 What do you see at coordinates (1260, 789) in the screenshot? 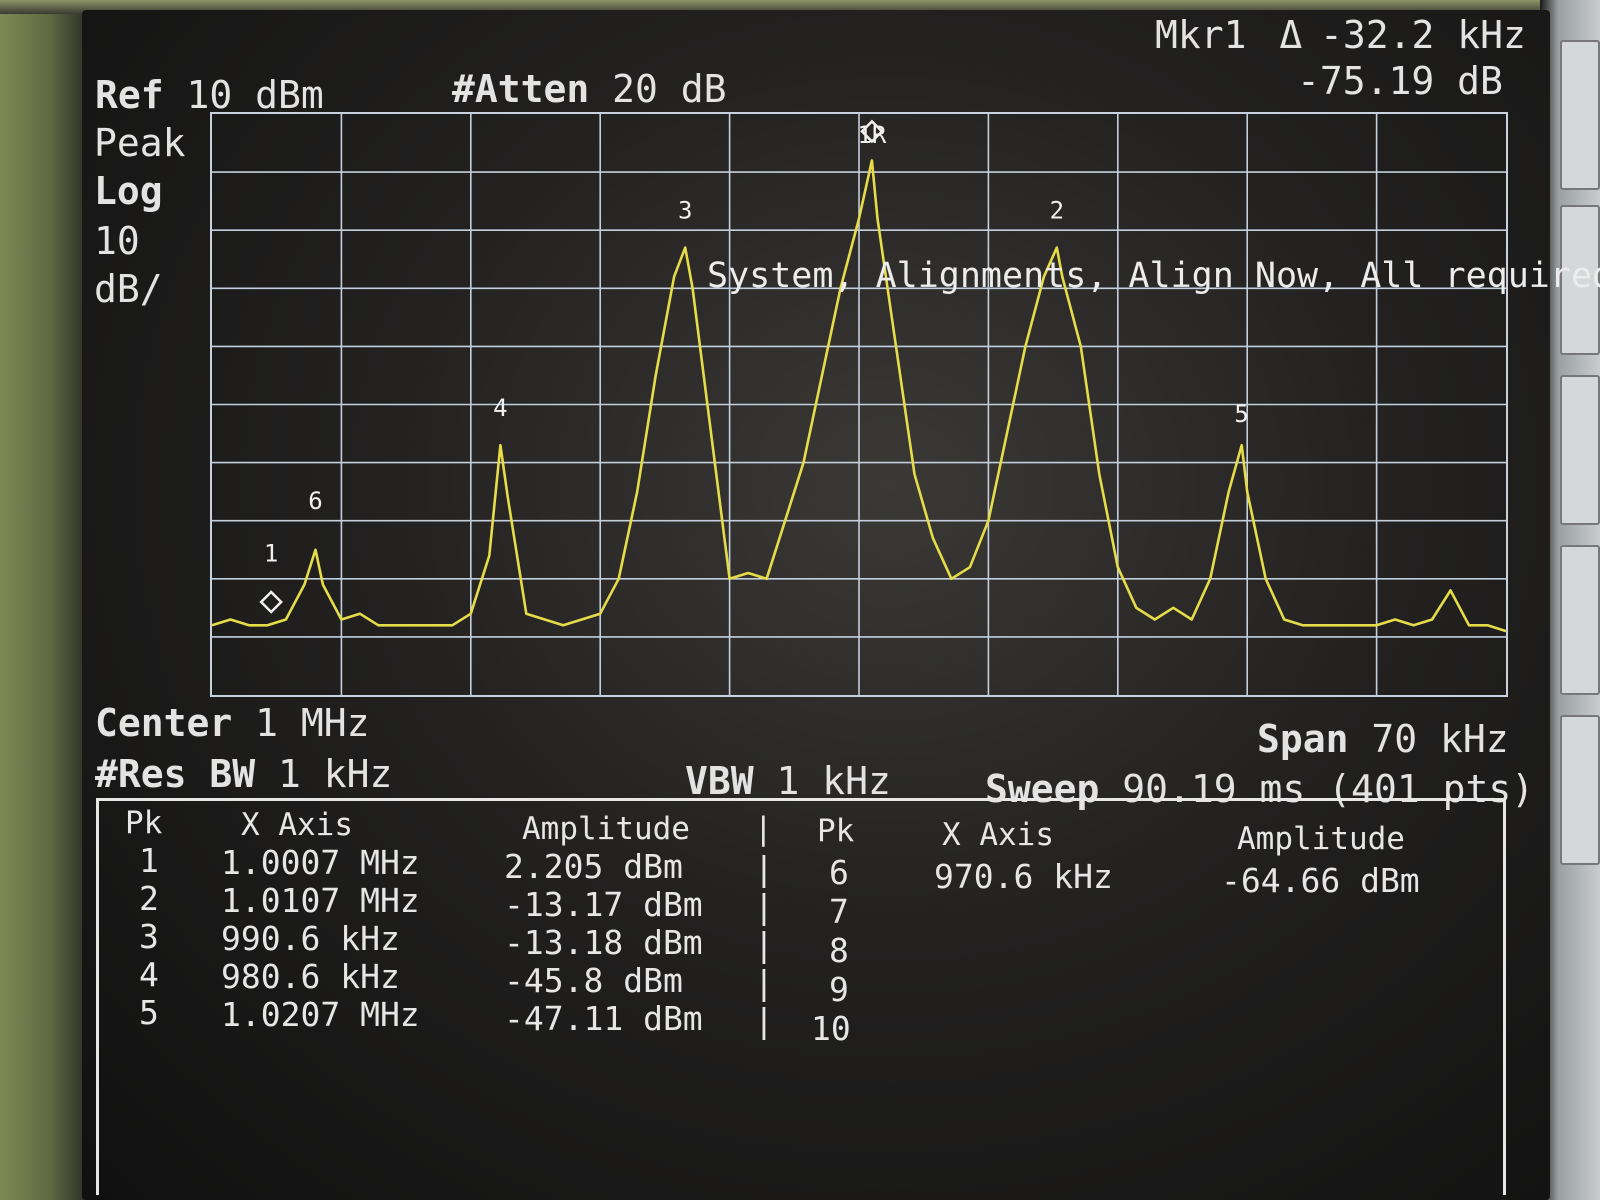
I see `sweep-time: Sweep 90.19 ms (401 pts)` at bounding box center [1260, 789].